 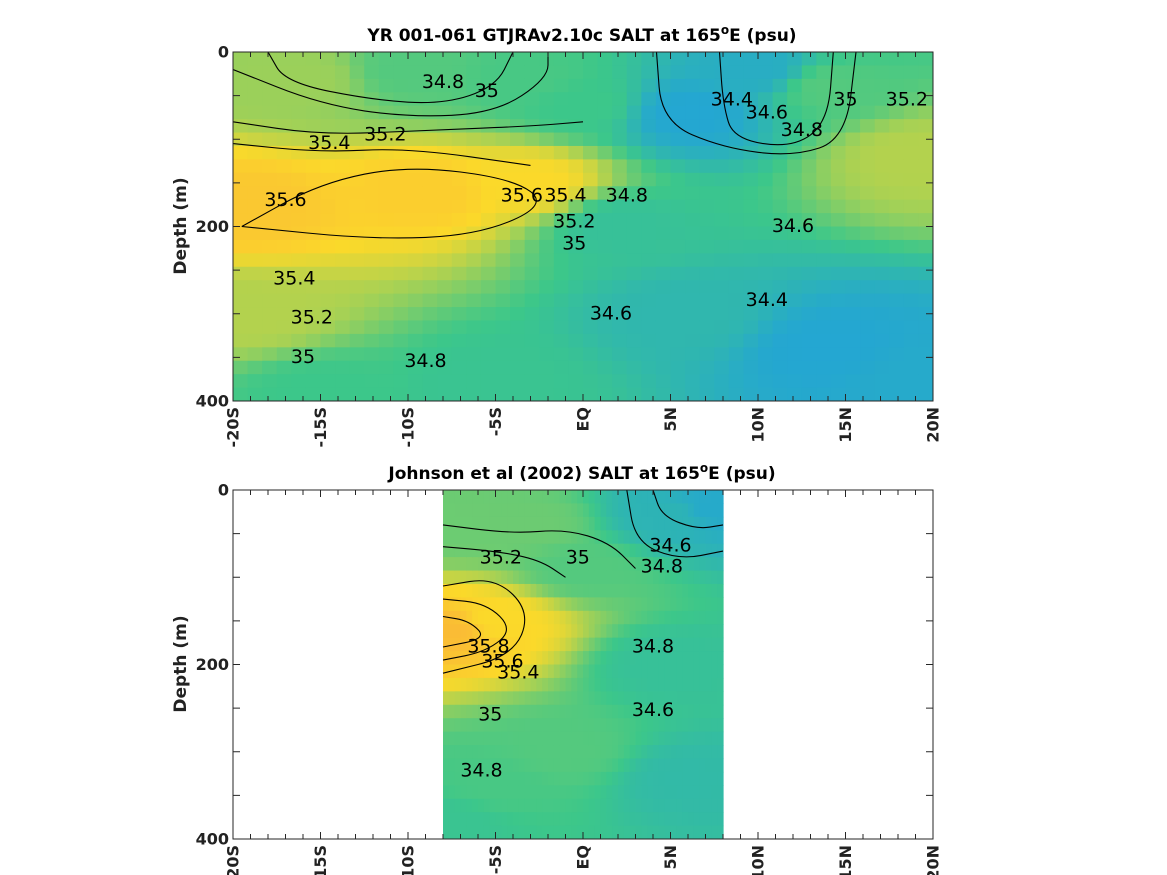 What do you see at coordinates (481, 770) in the screenshot?
I see `contour-label: 34.8` at bounding box center [481, 770].